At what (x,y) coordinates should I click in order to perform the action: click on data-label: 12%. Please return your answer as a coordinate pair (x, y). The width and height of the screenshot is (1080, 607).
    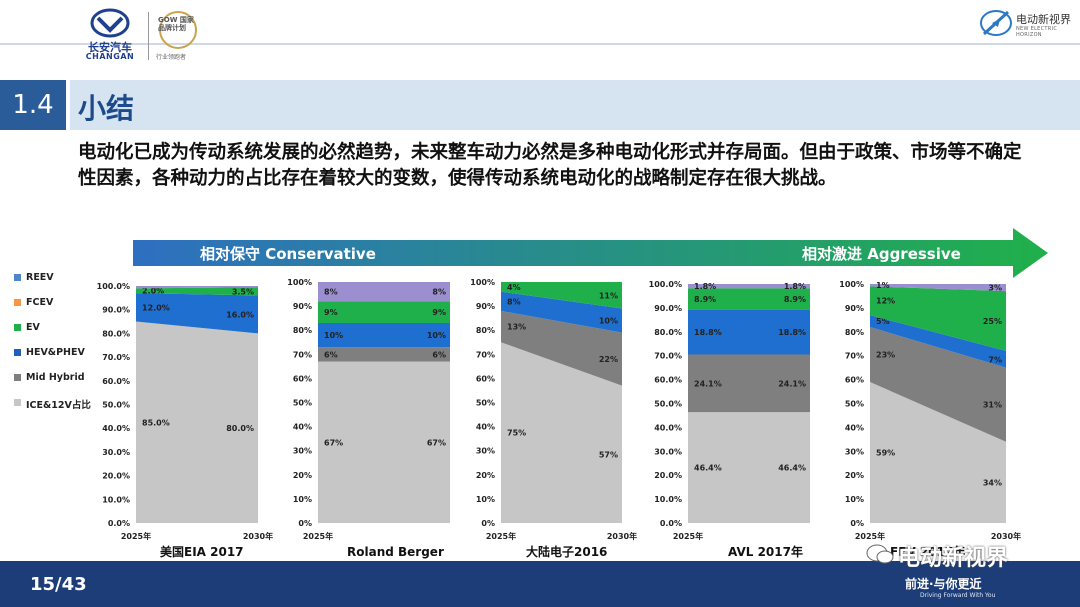
    Looking at the image, I should click on (885, 301).